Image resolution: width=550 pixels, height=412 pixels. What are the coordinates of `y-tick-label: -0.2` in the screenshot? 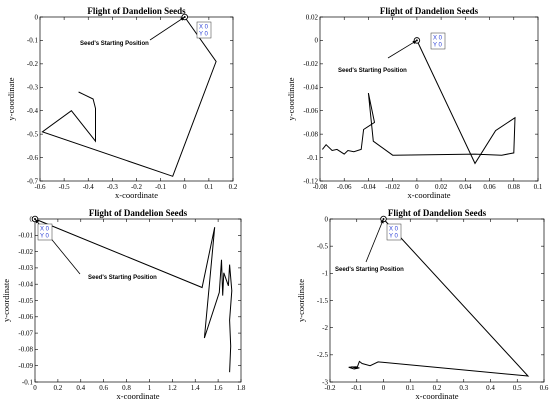 It's located at (33, 64).